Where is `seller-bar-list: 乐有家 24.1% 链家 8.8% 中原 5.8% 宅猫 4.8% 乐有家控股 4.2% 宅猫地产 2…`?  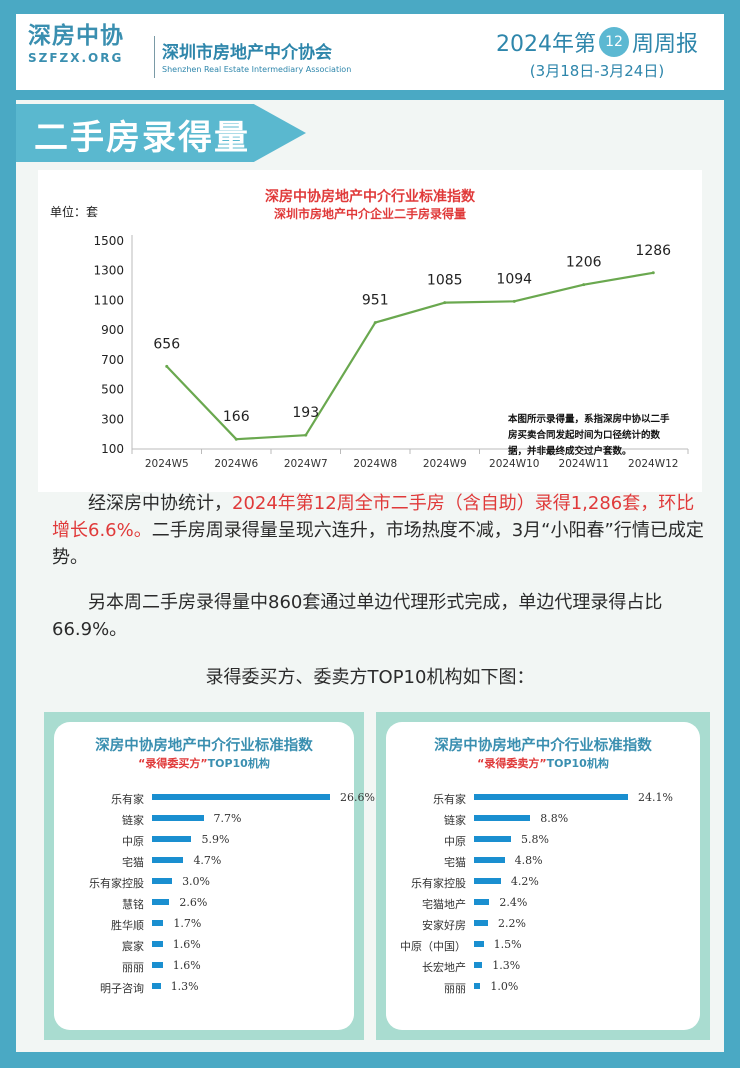
seller-bar-list: 乐有家 24.1% 链家 8.8% 中原 5.8% 宅猫 4.8% 乐有家控股 4.2% 宅猫地产 2… is located at coordinates (543, 893).